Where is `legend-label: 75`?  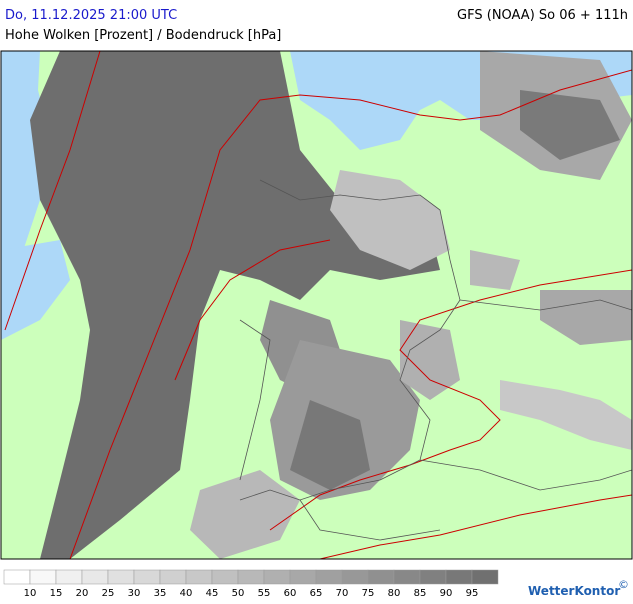
legend-label: 75 is located at coordinates (368, 593).